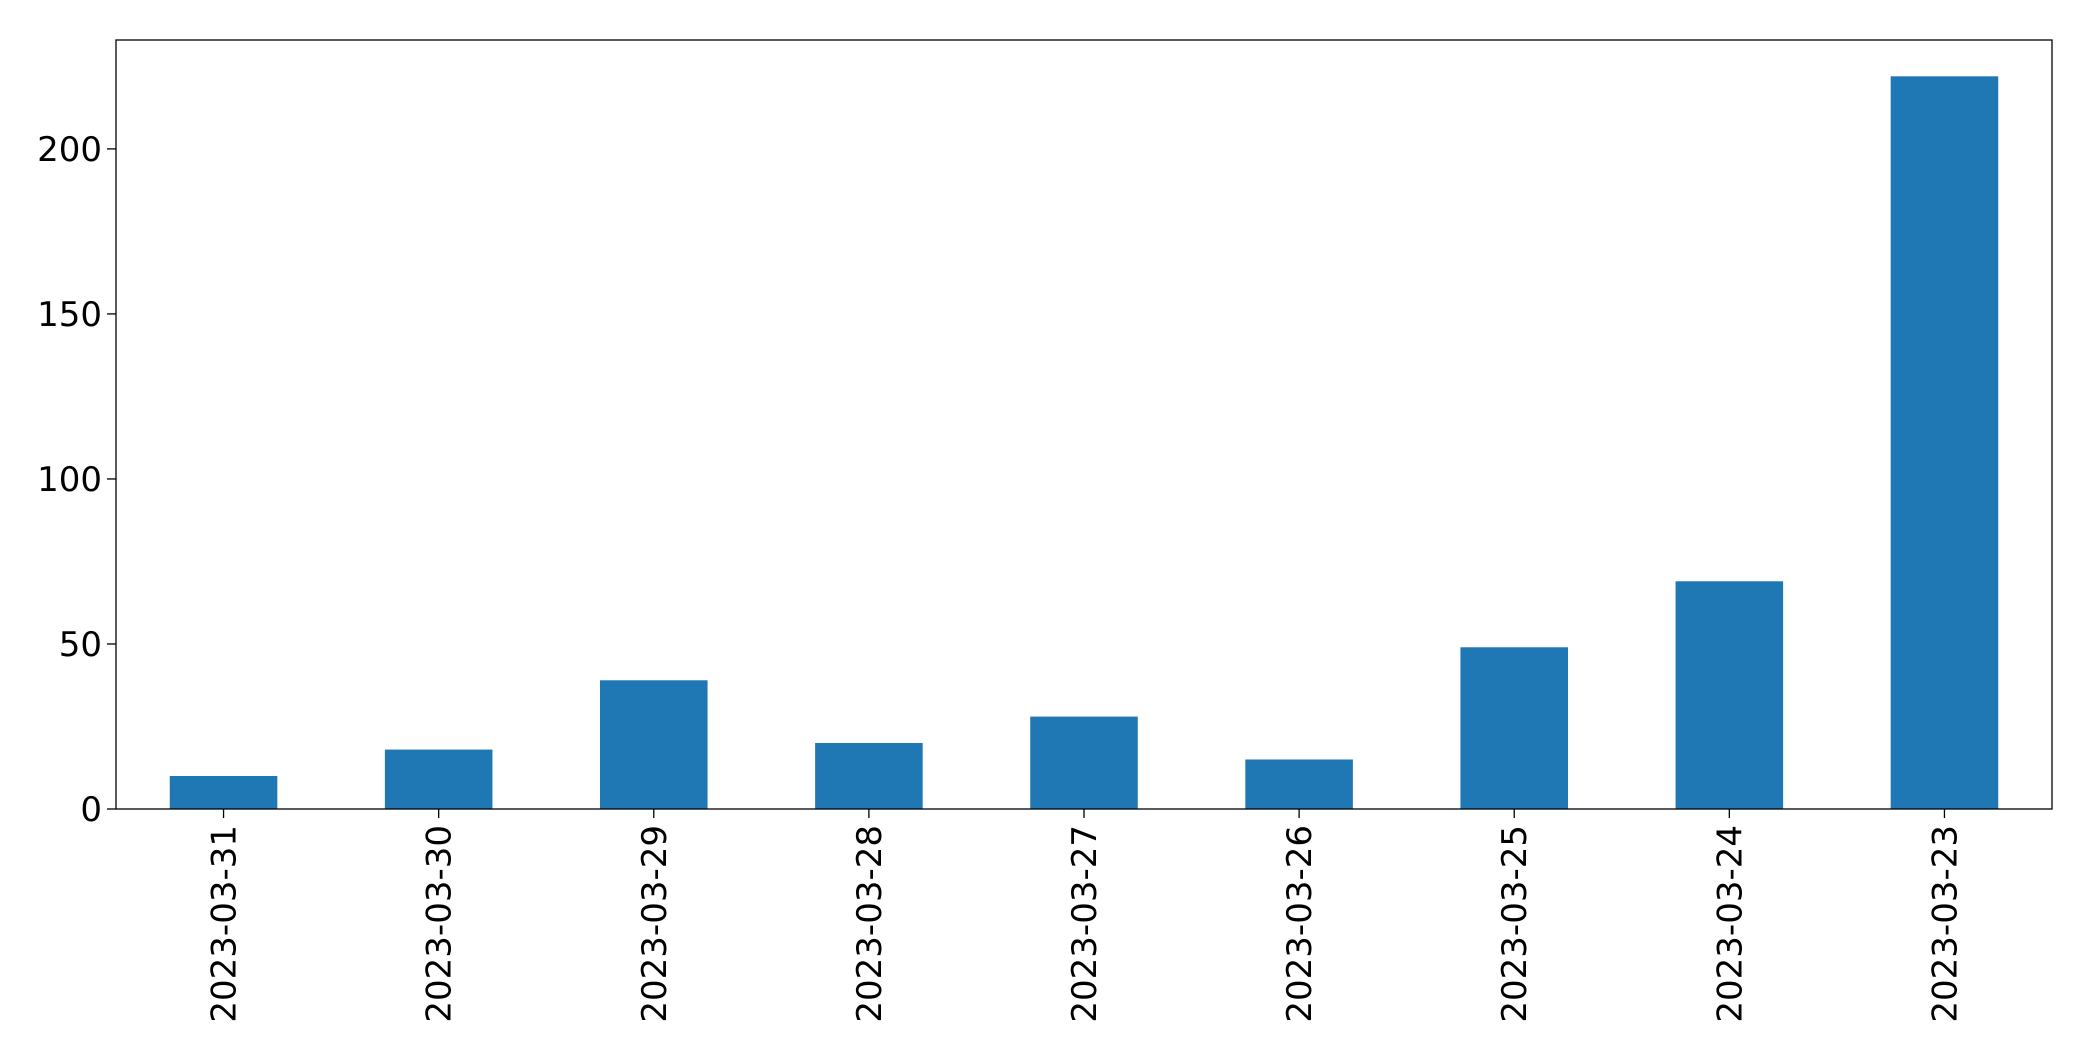 This screenshot has width=2093, height=1061. I want to click on y-tick-label: 100, so click(69, 480).